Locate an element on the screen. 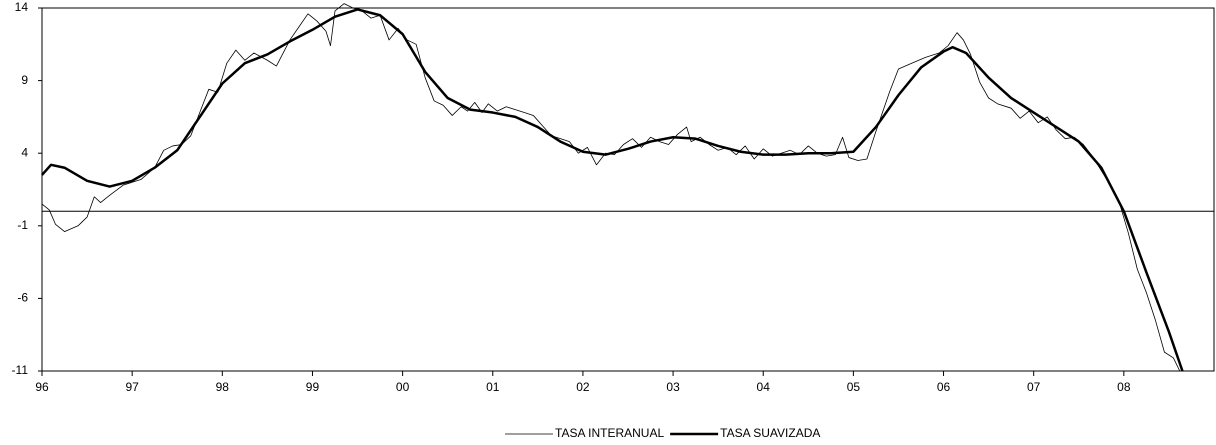 The height and width of the screenshot is (445, 1216). y-tick-label: 4 is located at coordinates (24, 152).